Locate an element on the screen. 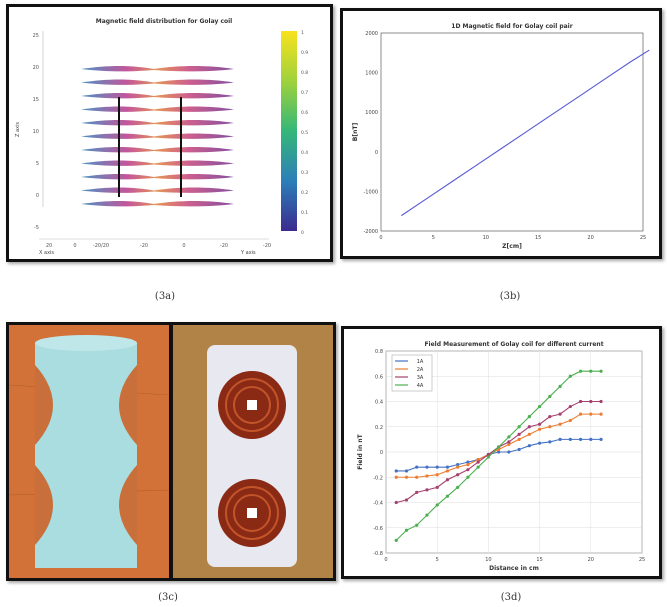  colorbar-tick-label: 0.5 is located at coordinates (304, 133).